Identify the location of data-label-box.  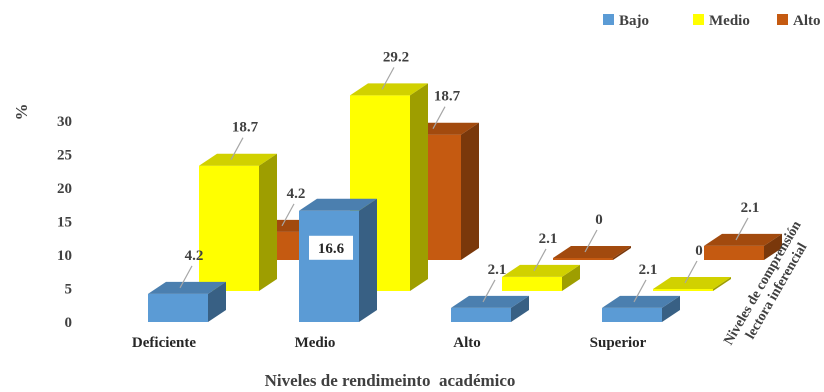
(331, 247).